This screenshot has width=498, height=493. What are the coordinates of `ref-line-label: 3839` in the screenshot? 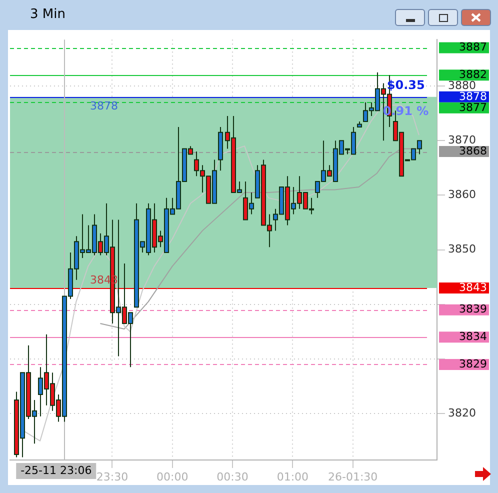 It's located at (473, 309).